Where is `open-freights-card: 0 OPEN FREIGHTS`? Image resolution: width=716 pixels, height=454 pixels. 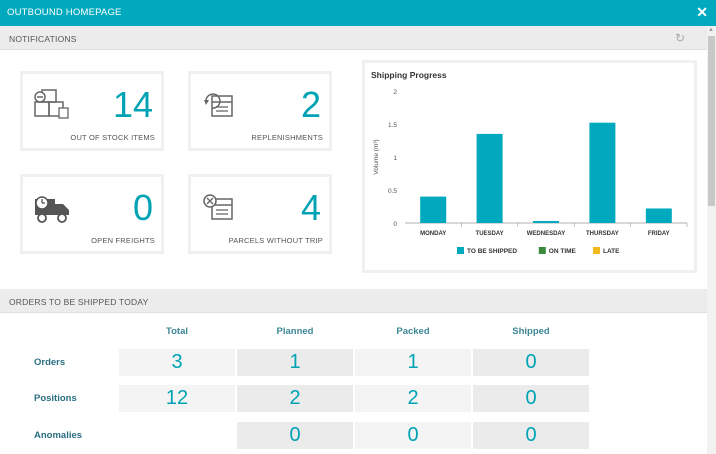
open-freights-card: 0 OPEN FREIGHTS is located at coordinates (92, 214).